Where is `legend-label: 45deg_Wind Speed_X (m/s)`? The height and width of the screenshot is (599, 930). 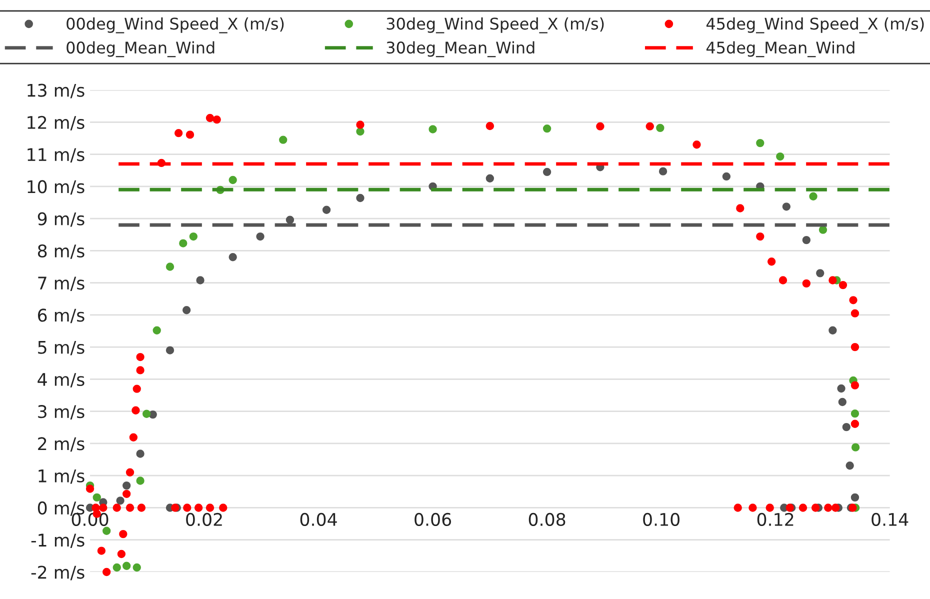 legend-label: 45deg_Wind Speed_X (m/s) is located at coordinates (815, 25).